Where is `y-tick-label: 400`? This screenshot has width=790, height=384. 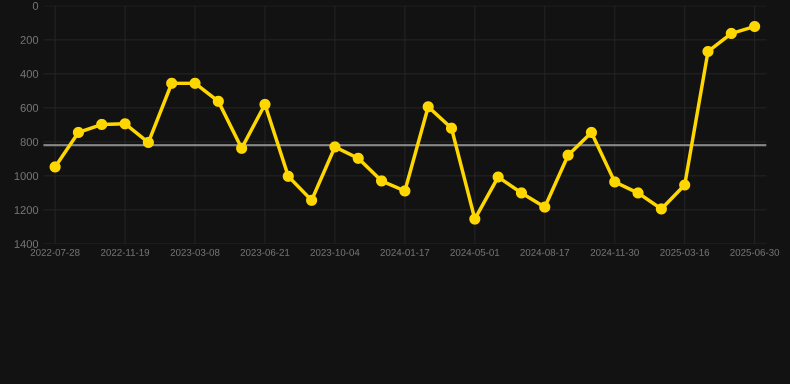
y-tick-label: 400 is located at coordinates (29, 74).